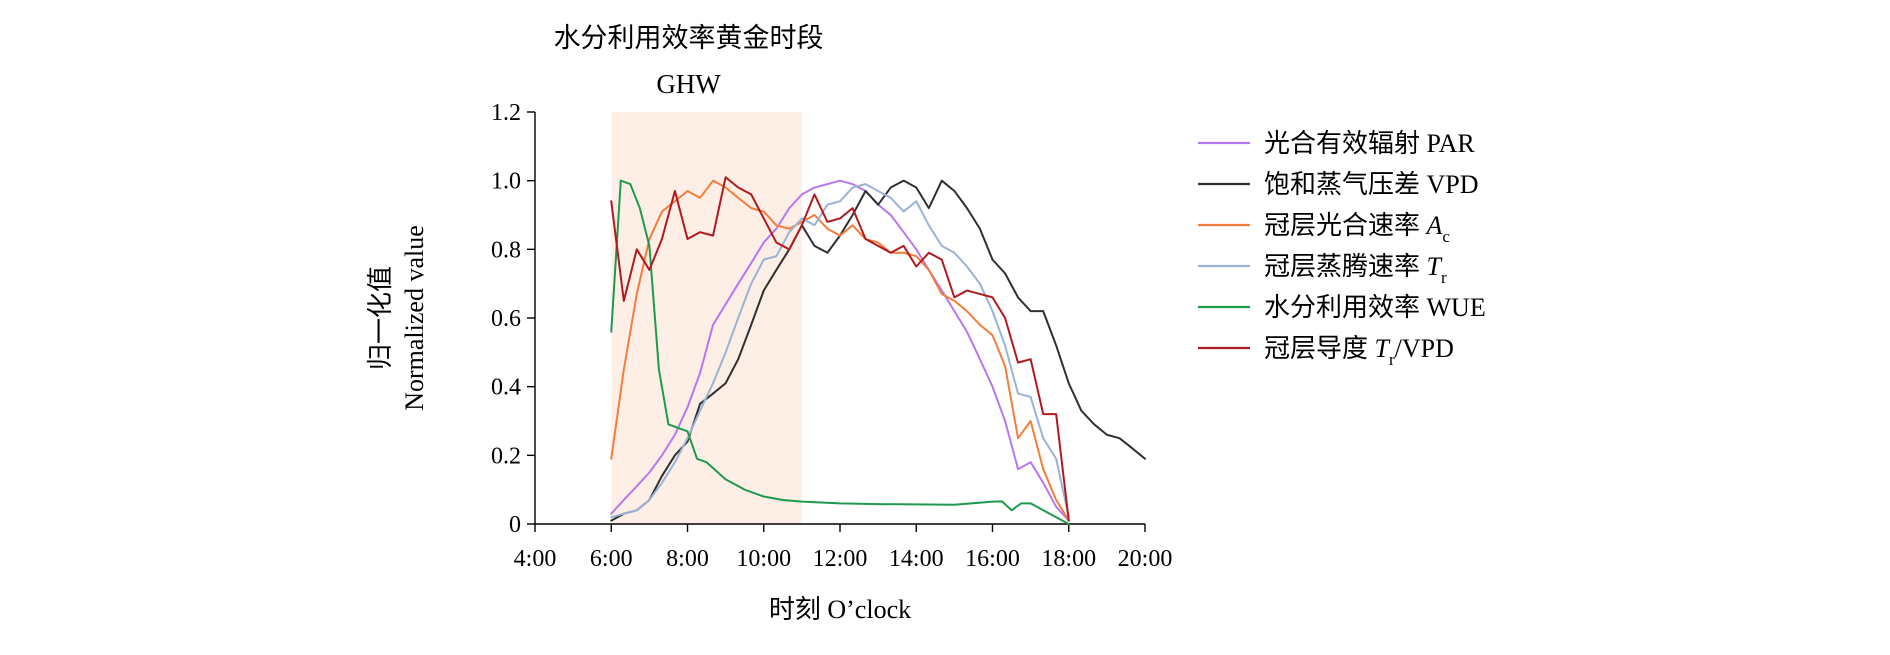  What do you see at coordinates (1375, 307) in the screenshot?
I see `legend-label-4: 水分利用效率 WUE` at bounding box center [1375, 307].